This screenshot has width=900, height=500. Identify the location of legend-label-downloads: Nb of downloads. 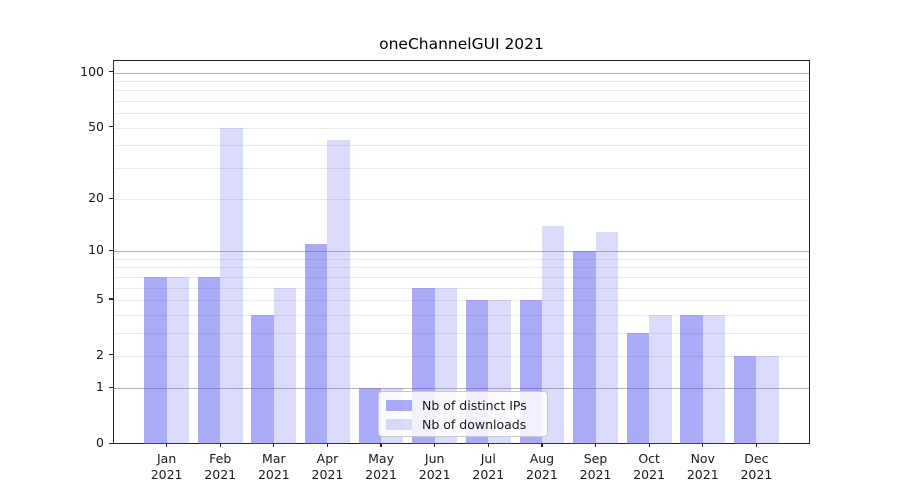
(474, 424).